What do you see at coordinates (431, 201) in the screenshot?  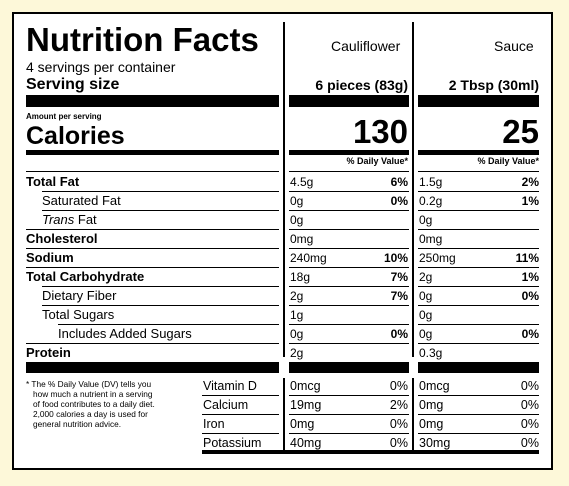 I see `sauce-amount: 0.2g` at bounding box center [431, 201].